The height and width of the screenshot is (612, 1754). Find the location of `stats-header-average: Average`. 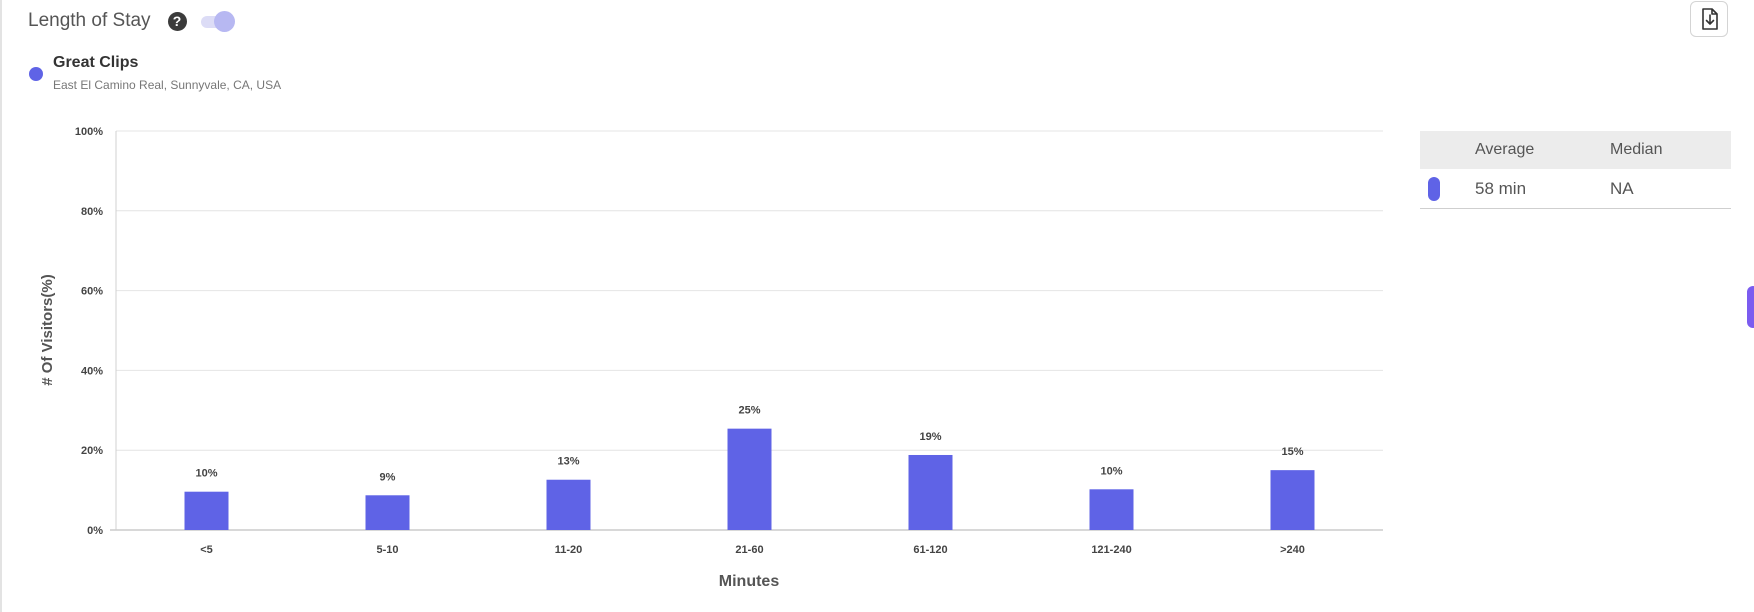

stats-header-average: Average is located at coordinates (1505, 149).